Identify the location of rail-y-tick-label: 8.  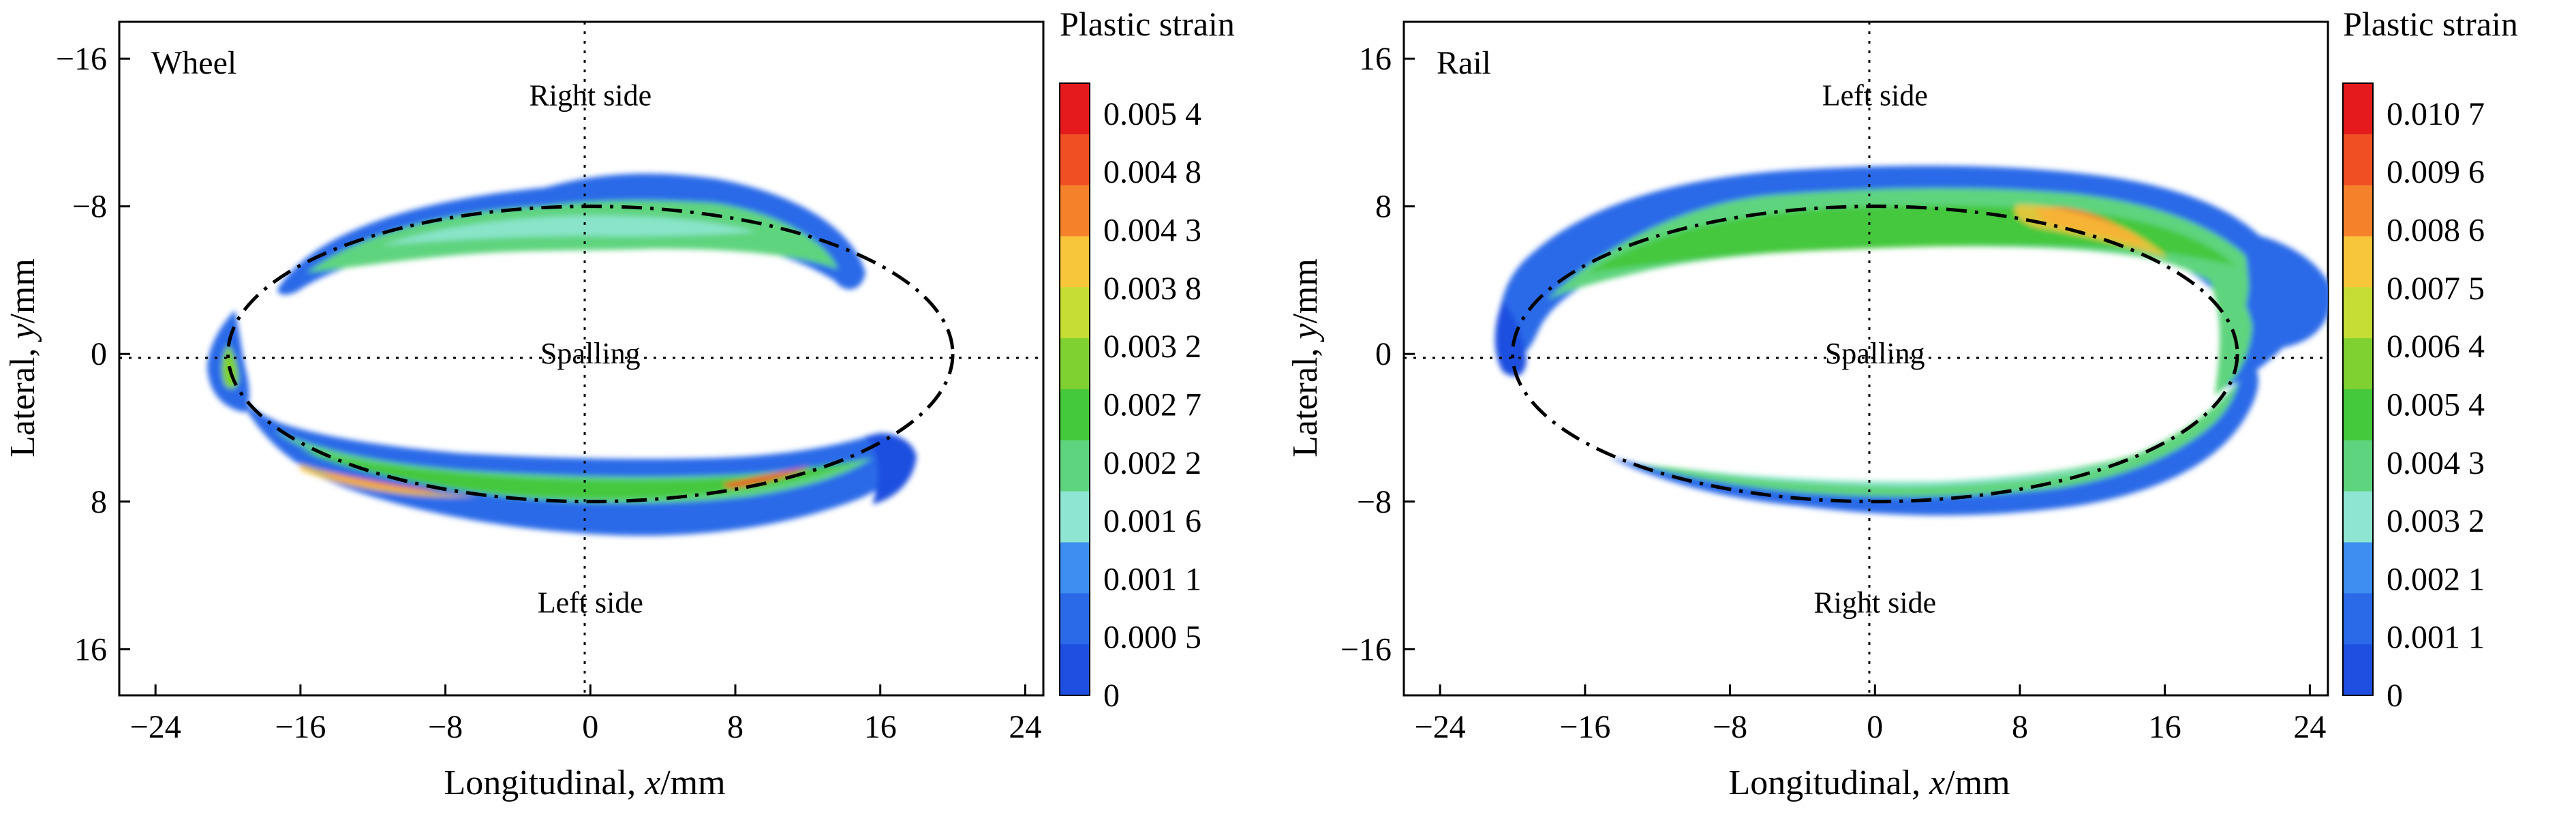
(1383, 207).